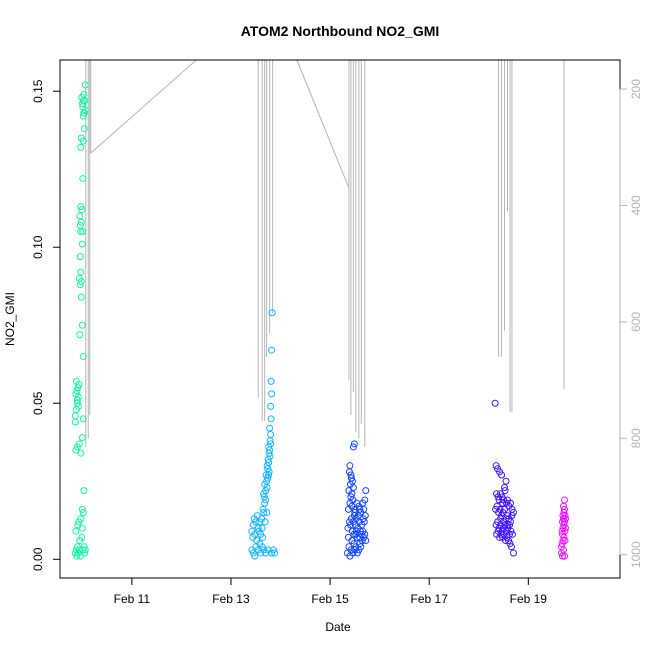 This screenshot has height=650, width=650. I want to click on y2-tick-label: 800, so click(636, 438).